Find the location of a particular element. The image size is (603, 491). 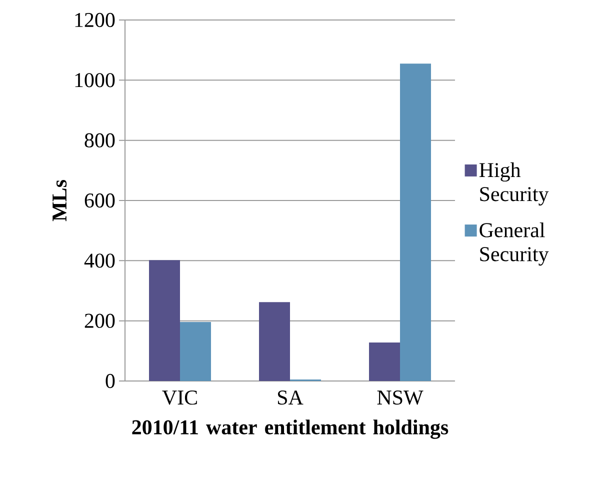

y-axis-title: MLs is located at coordinates (59, 201).